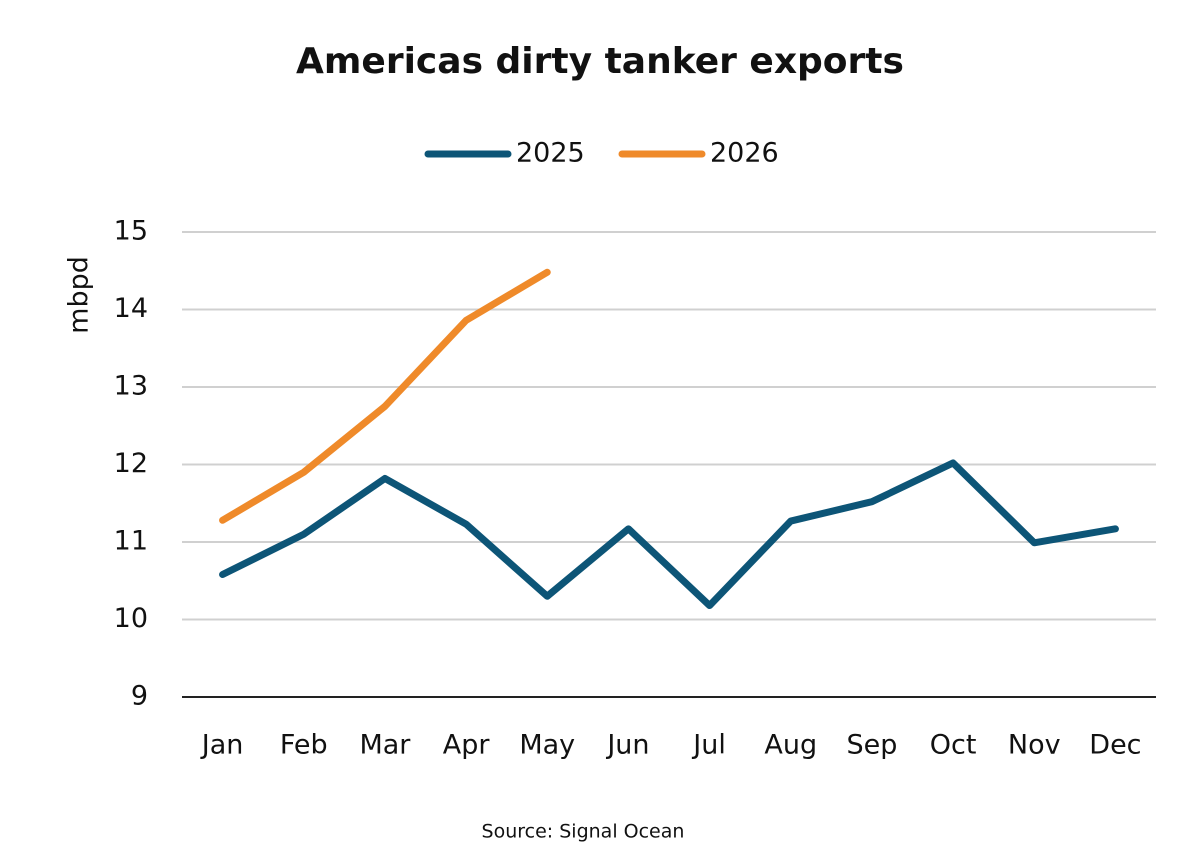 The width and height of the screenshot is (1200, 858). Describe the element at coordinates (627, 745) in the screenshot. I see `x-tick-label: Jun` at that location.